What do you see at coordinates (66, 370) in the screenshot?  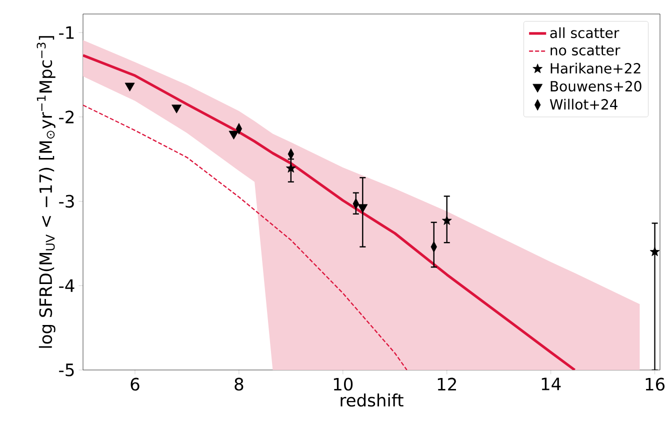 I see `y-tick-label: -5` at bounding box center [66, 370].